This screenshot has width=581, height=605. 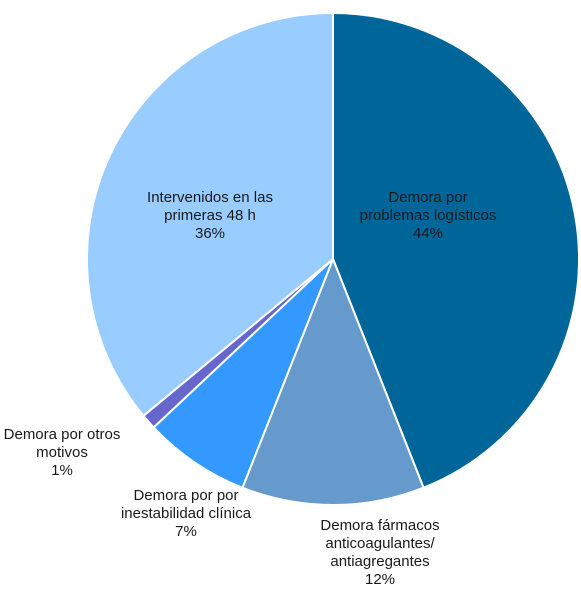 I want to click on slice-label: Demora por otros motivos 1%, so click(x=62, y=452).